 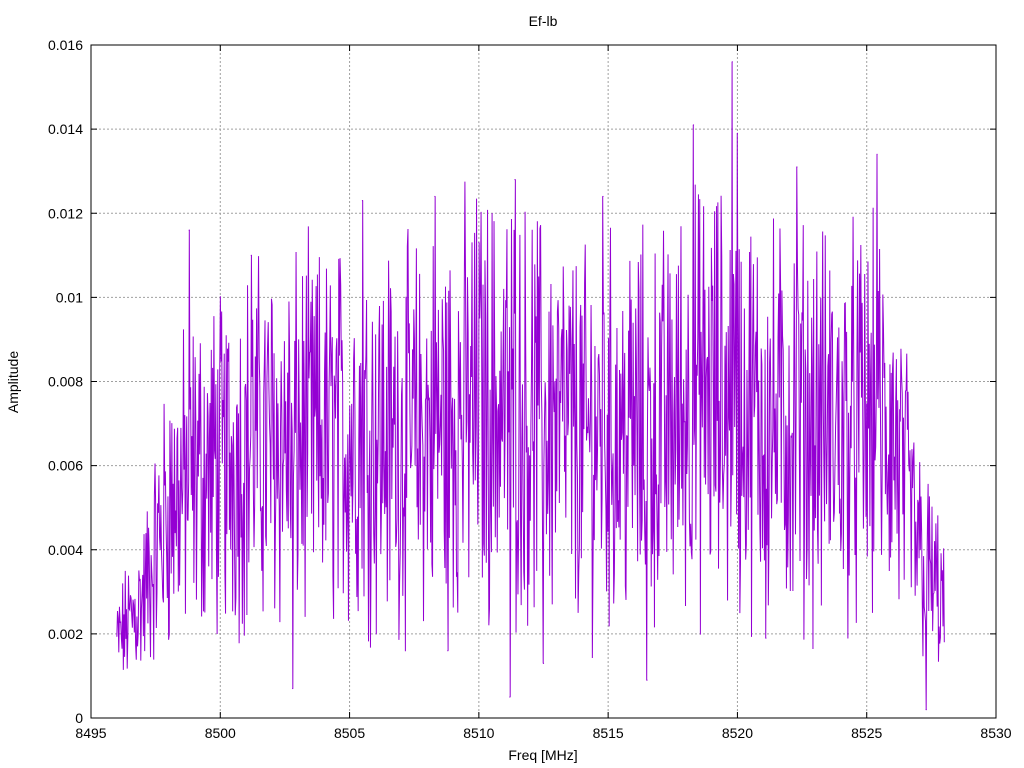 What do you see at coordinates (349, 733) in the screenshot?
I see `x-tick-label: 8505` at bounding box center [349, 733].